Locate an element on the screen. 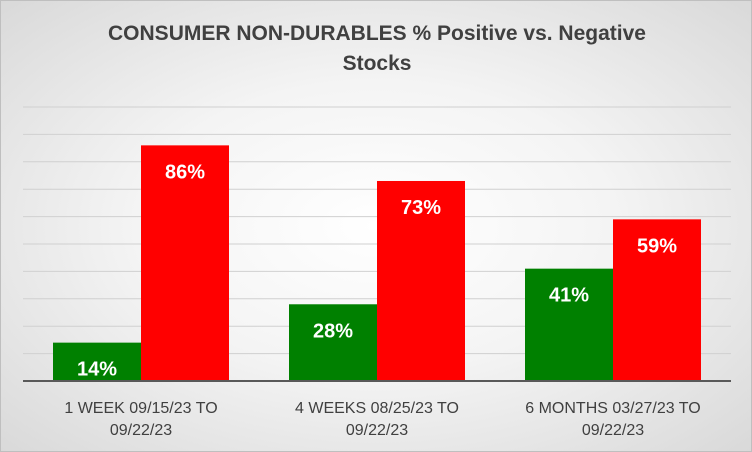 The image size is (752, 452). data-label: 14% is located at coordinates (97, 370).